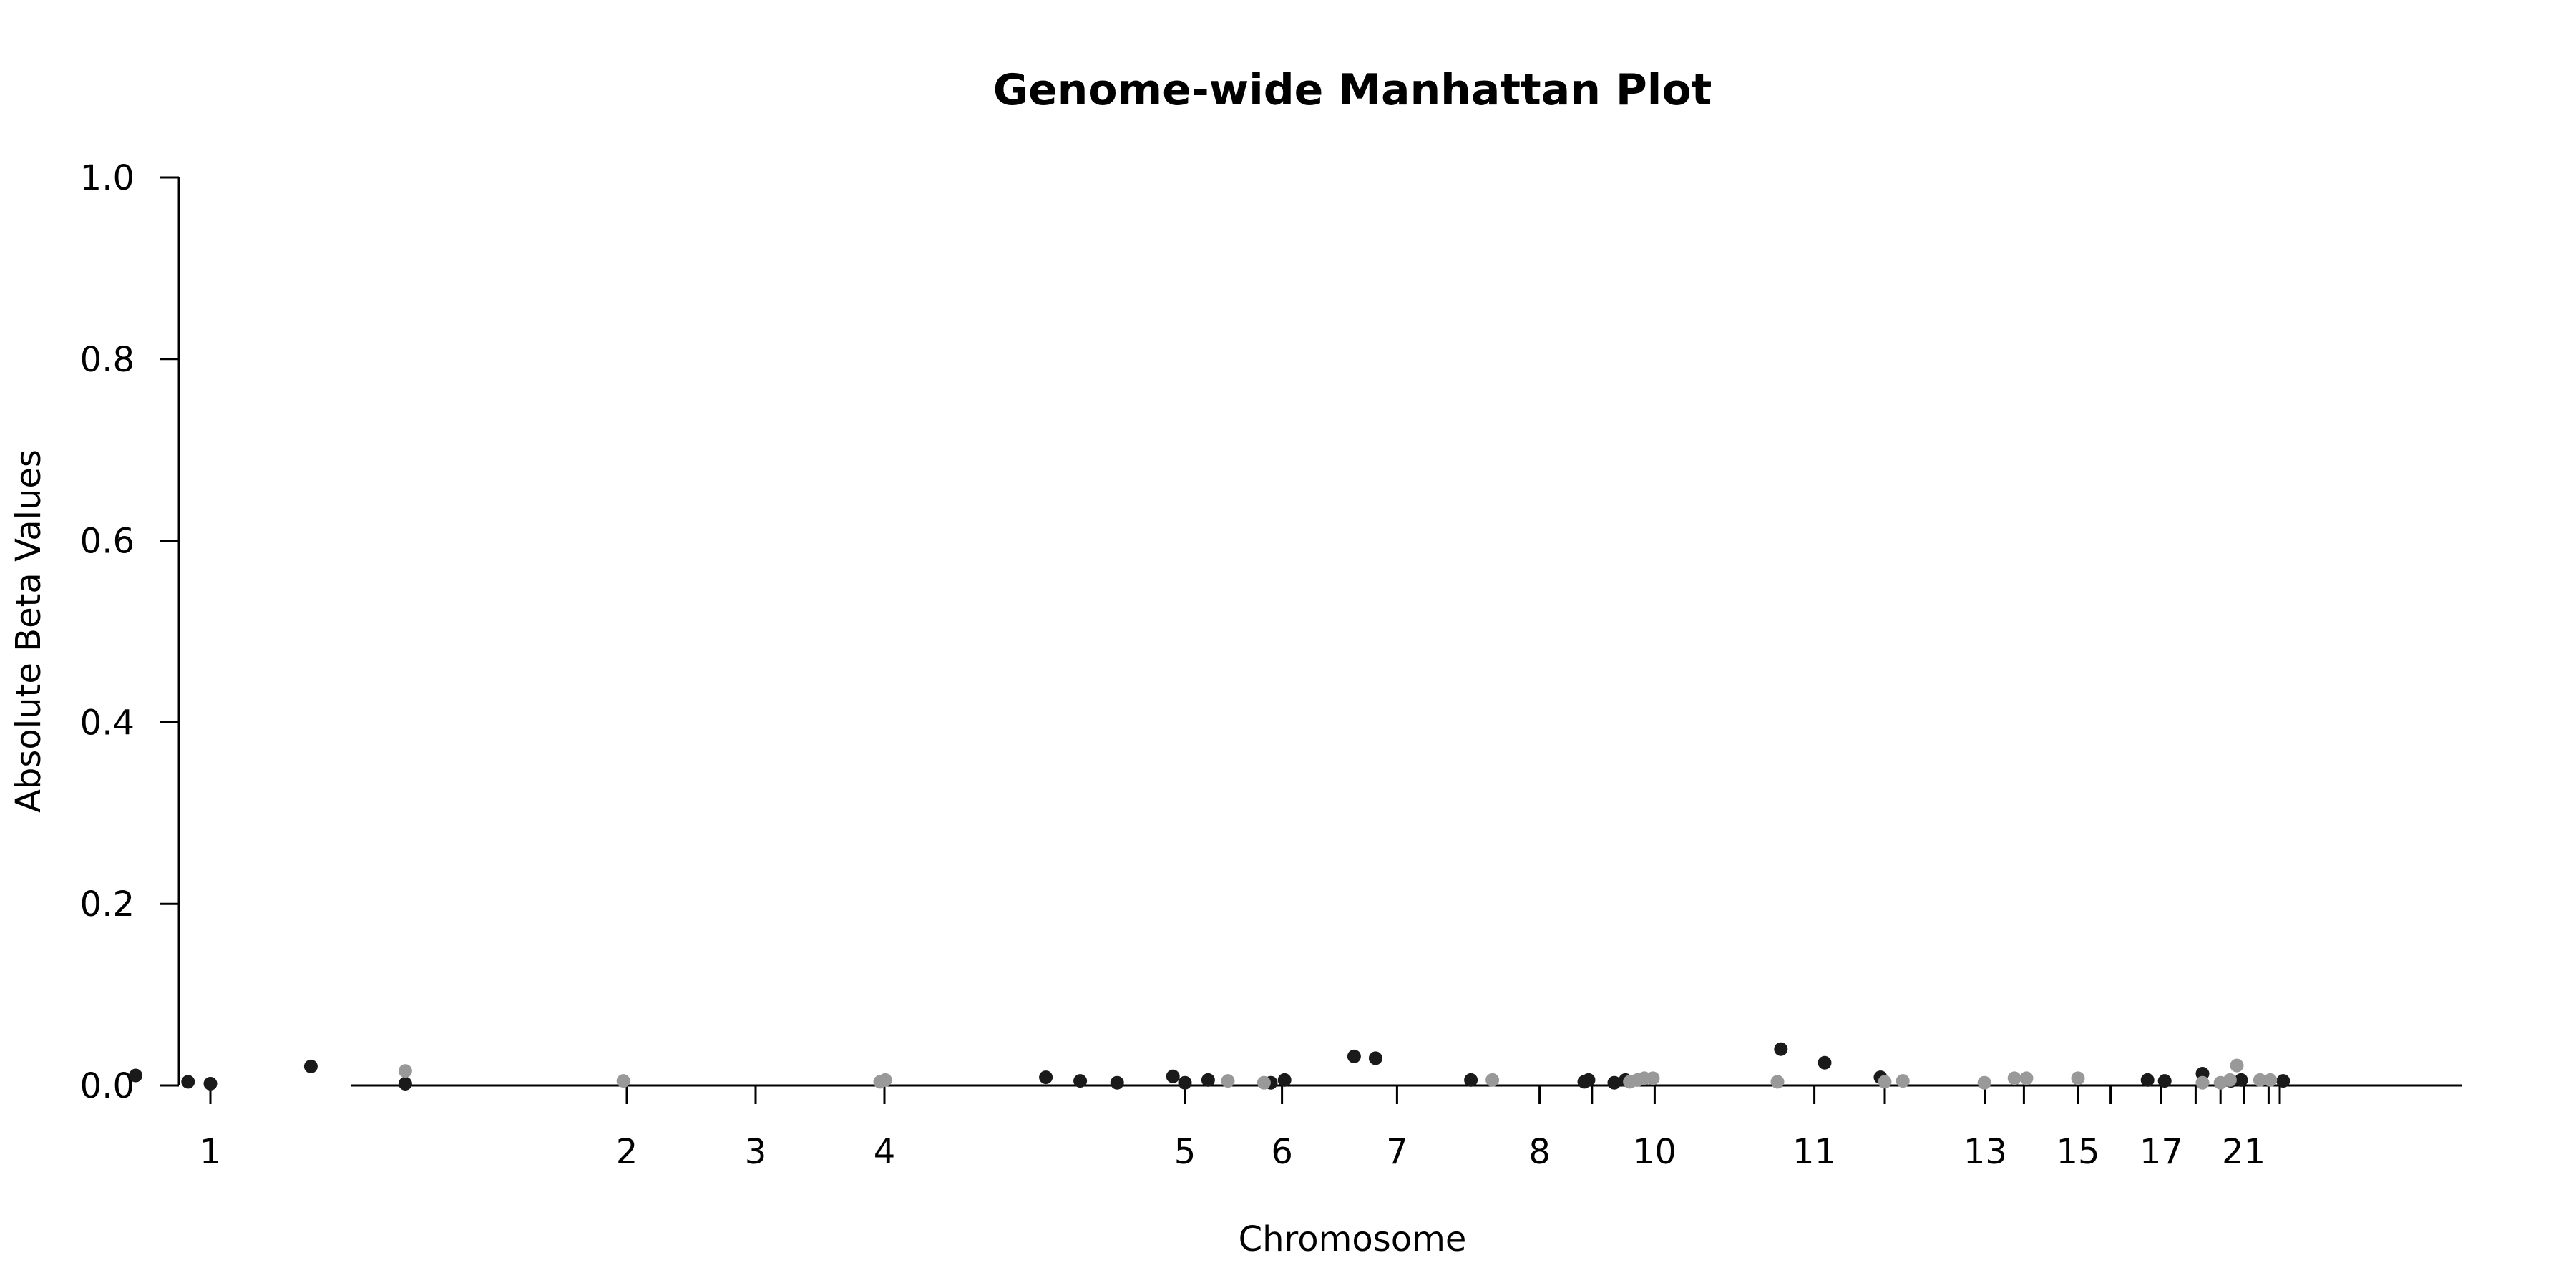 The height and width of the screenshot is (1288, 2576). Describe the element at coordinates (211, 1152) in the screenshot. I see `x-tick-label: 1` at that location.